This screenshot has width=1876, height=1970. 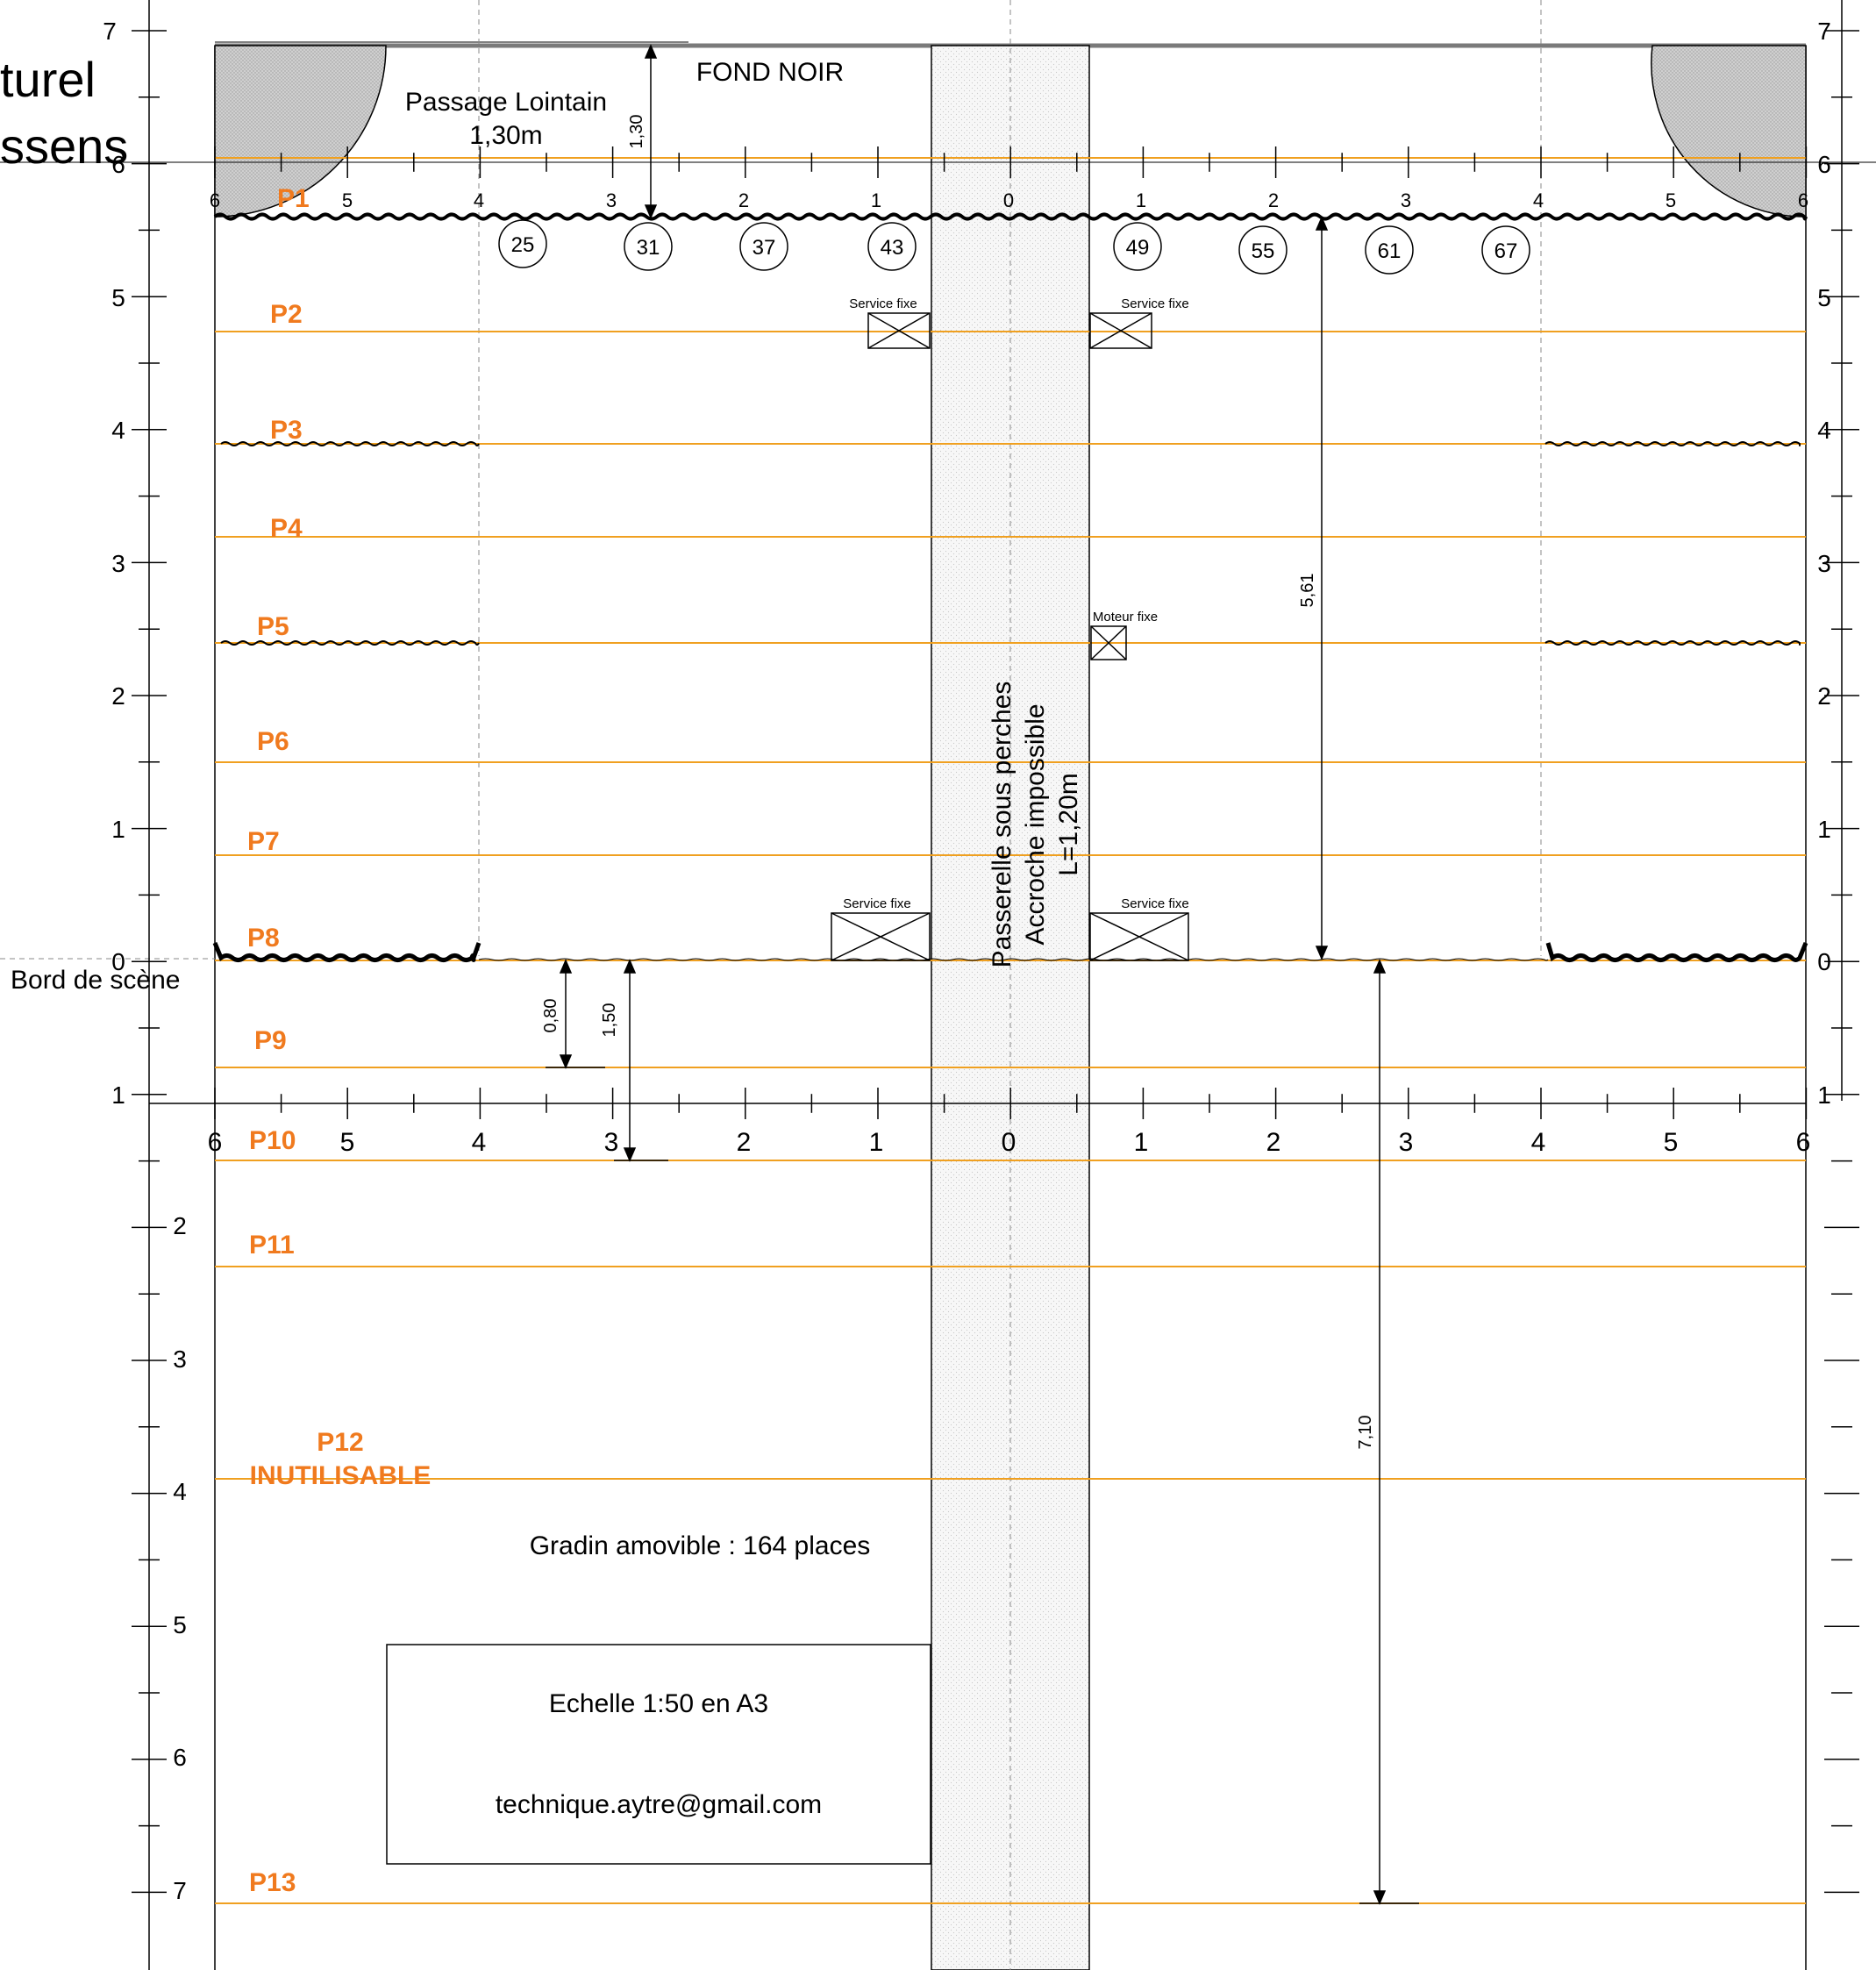 What do you see at coordinates (64, 146) in the screenshot?
I see `title-fragment-2: ssens` at bounding box center [64, 146].